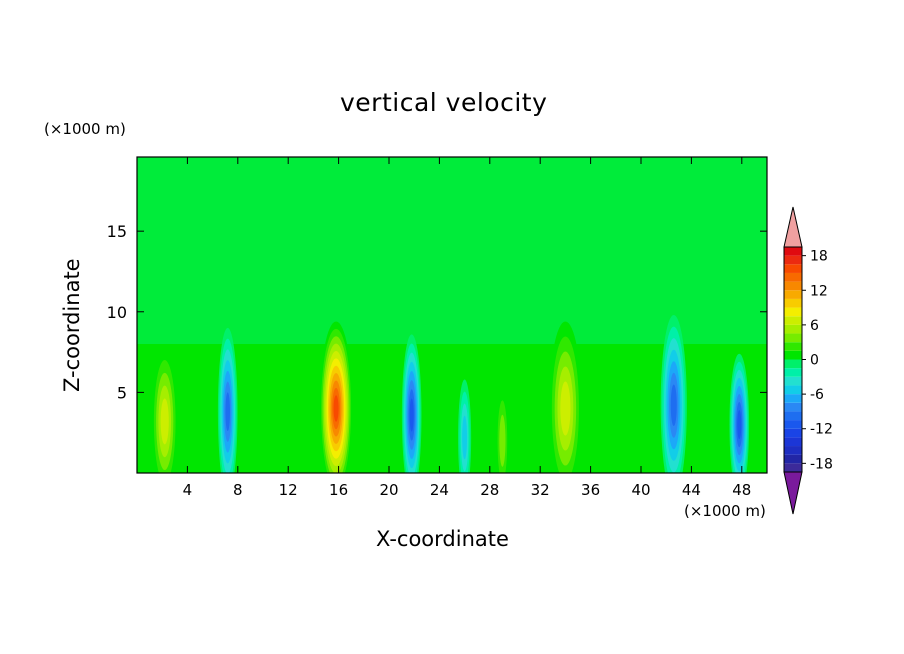 The image size is (904, 654). I want to click on colorbar-tick-label: -12, so click(821, 430).